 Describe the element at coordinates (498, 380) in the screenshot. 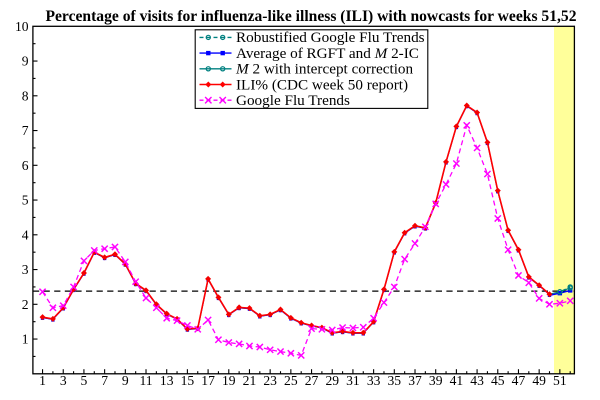

I see `svg-text: 45` at that location.